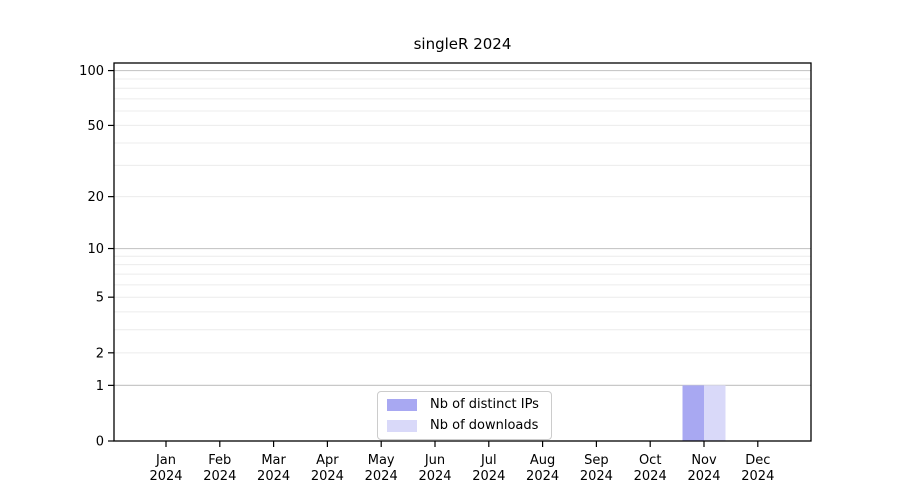  I want to click on y-tick-label: 20, so click(95, 197).